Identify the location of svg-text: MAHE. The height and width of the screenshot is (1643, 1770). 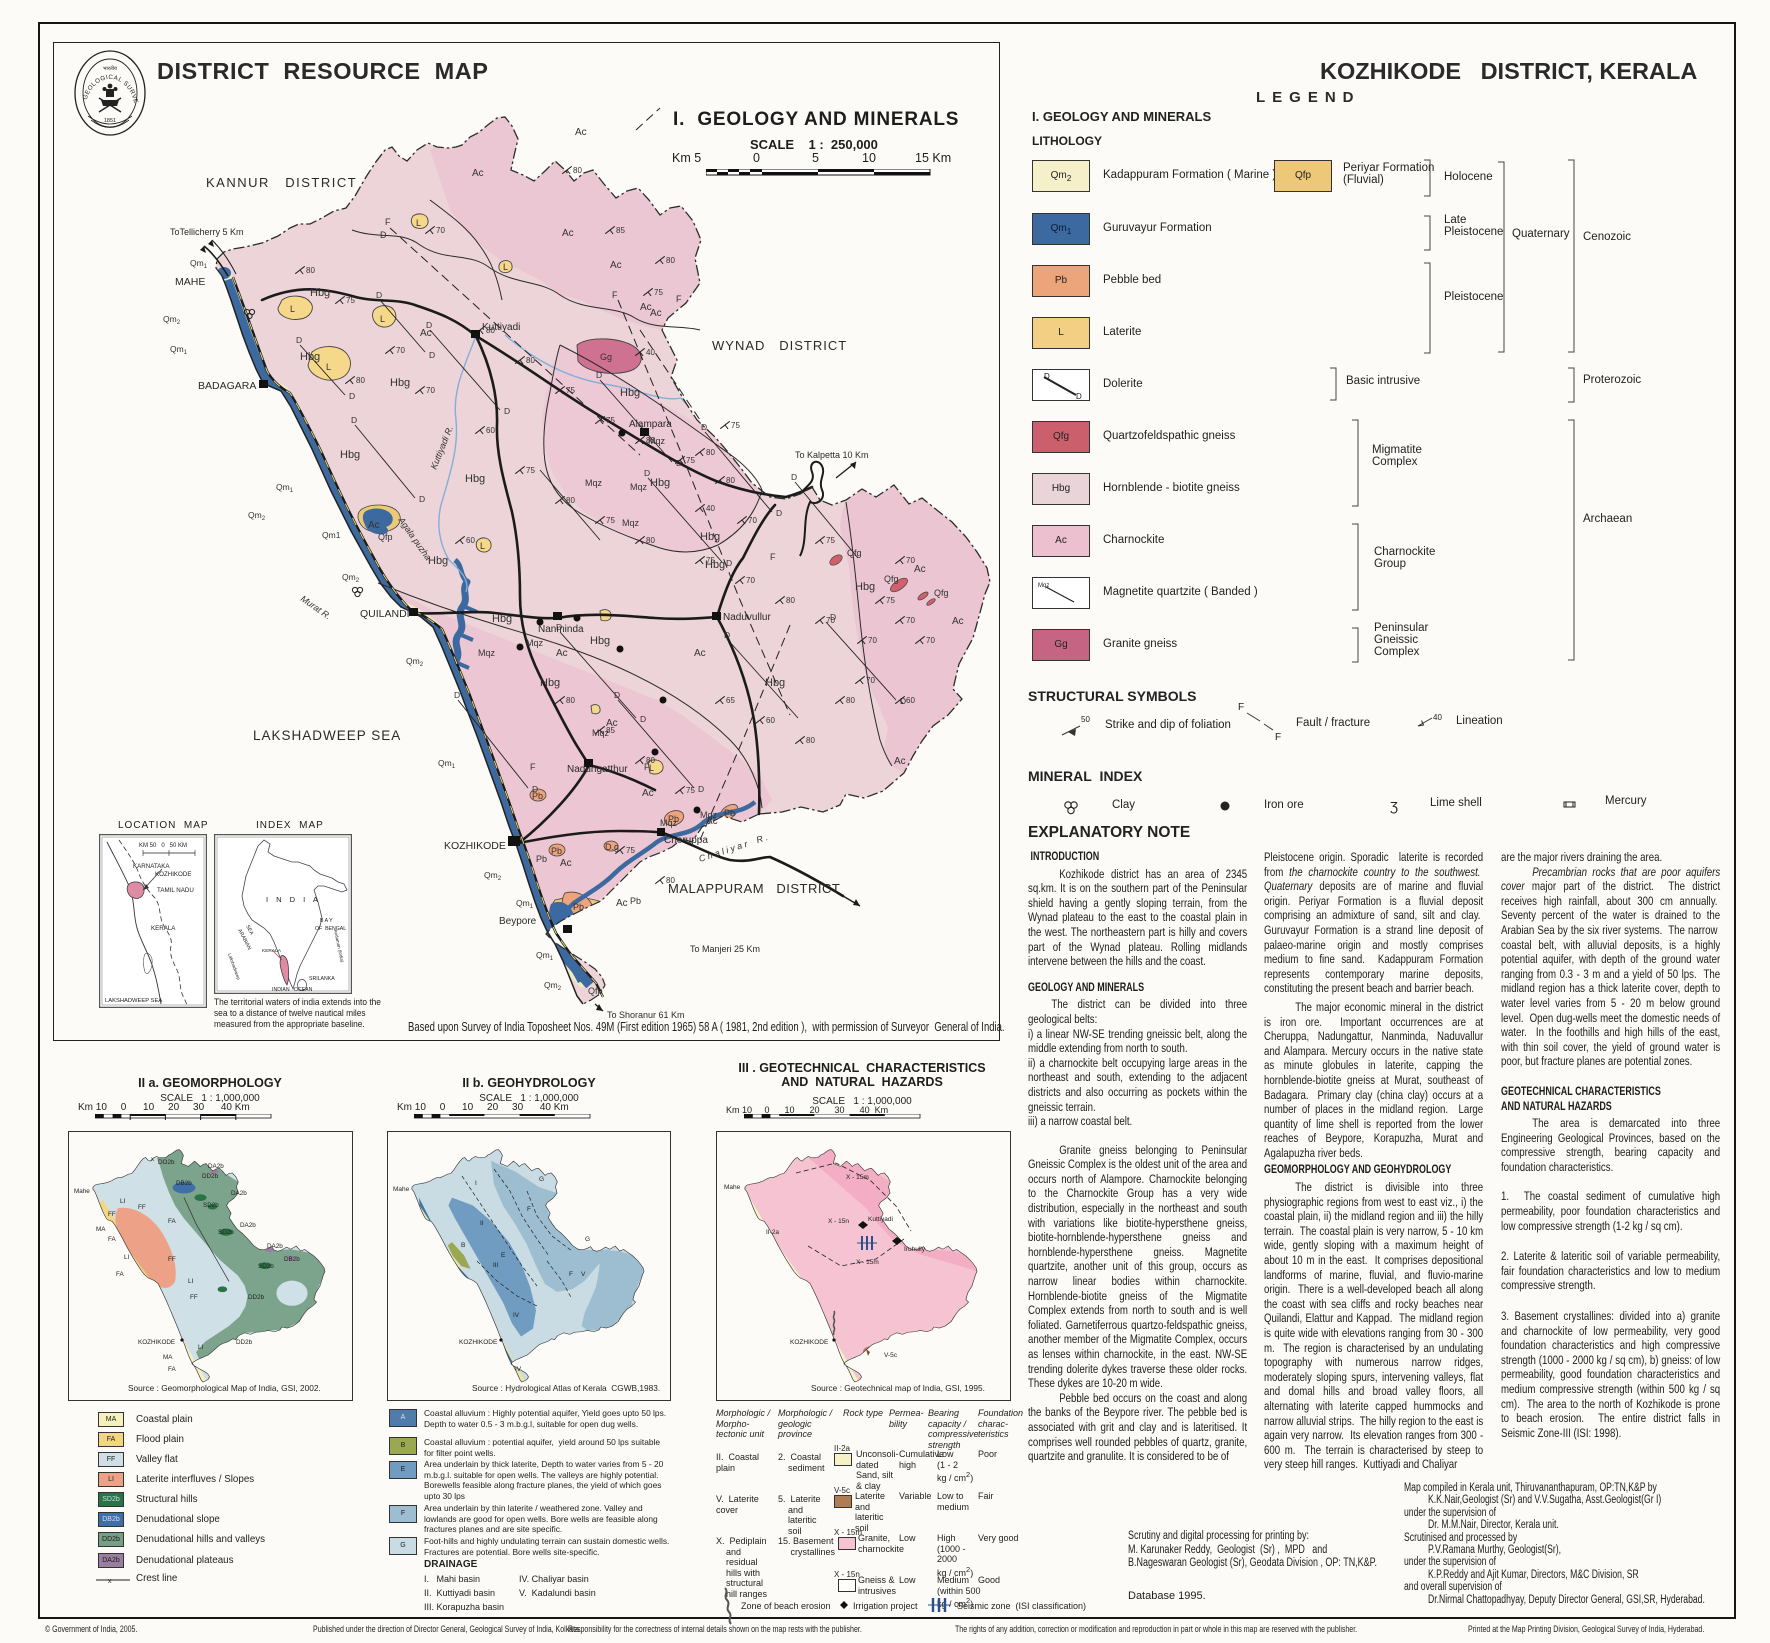
(190, 282).